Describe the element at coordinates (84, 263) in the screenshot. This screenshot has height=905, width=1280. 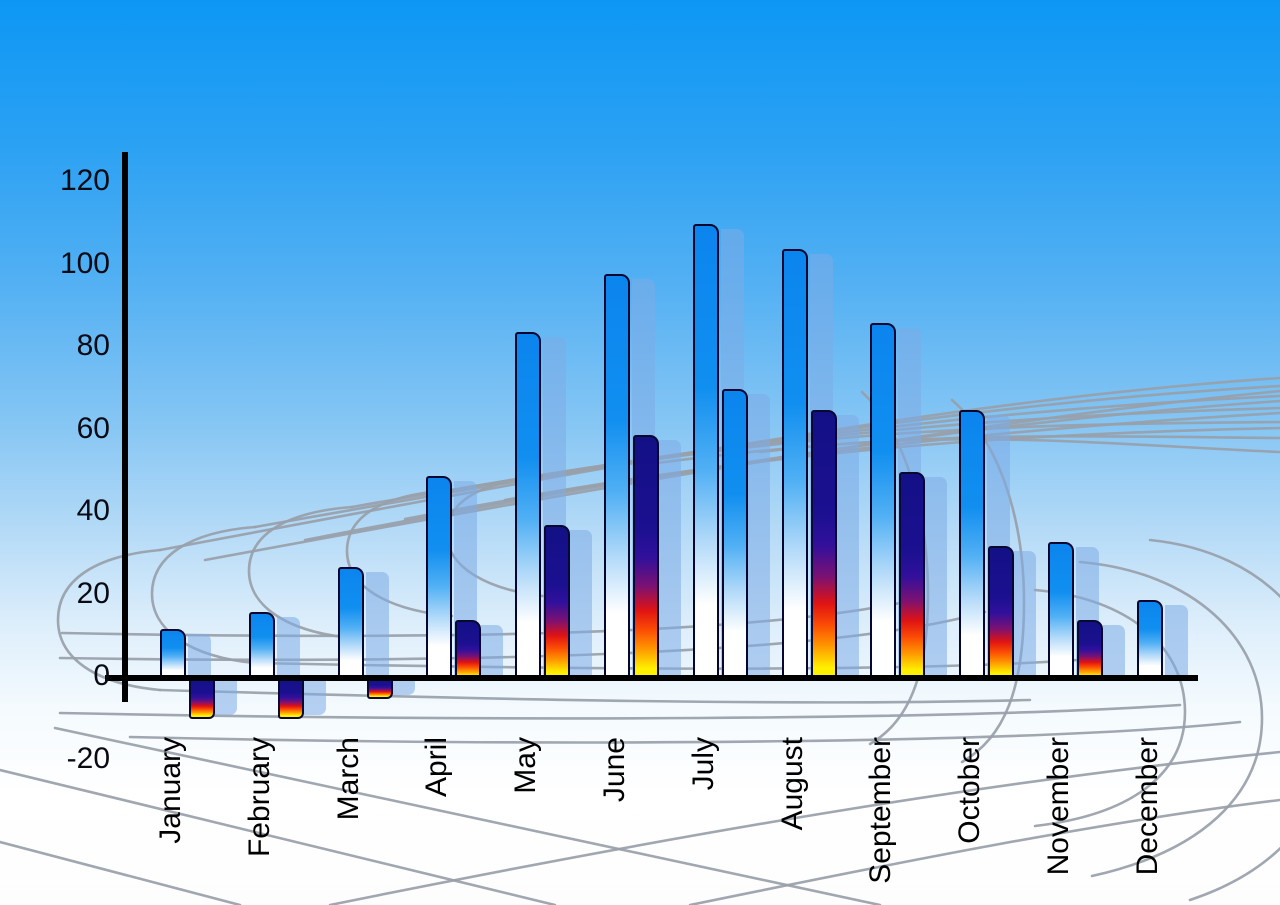
I see `ytick-100: 100` at that location.